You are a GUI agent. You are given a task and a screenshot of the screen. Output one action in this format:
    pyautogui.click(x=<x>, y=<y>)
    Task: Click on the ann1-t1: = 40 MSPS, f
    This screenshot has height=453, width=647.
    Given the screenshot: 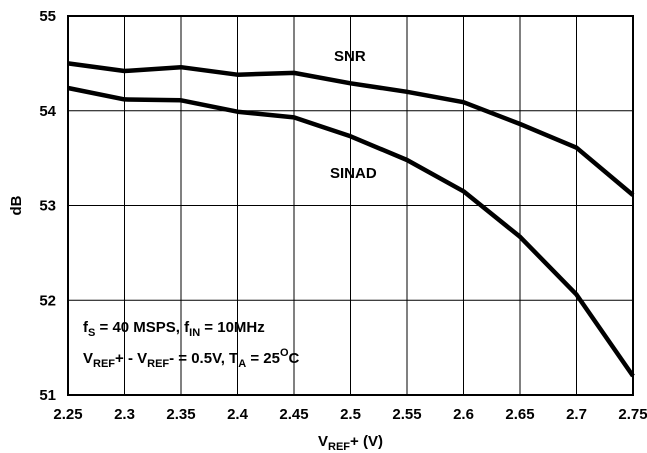 What is the action you would take?
    pyautogui.click(x=142, y=327)
    